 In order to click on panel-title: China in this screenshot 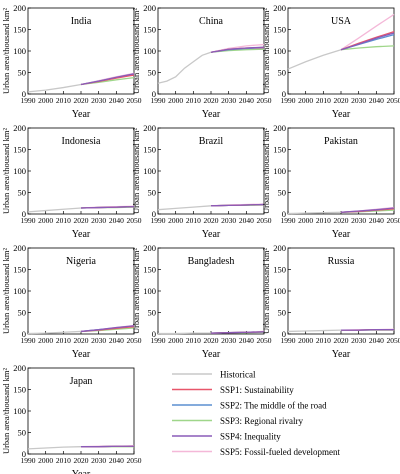, I will do `click(211, 21)`.